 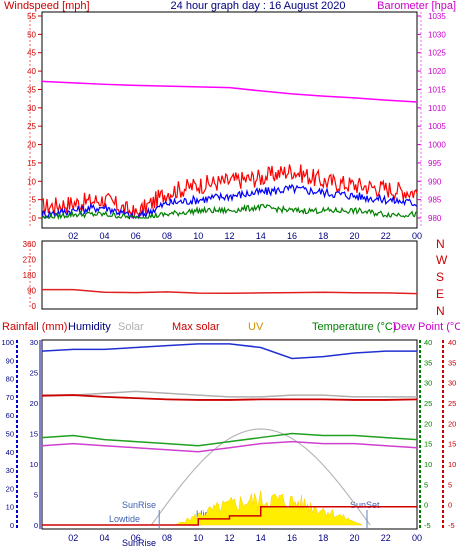 What do you see at coordinates (451, 525) in the screenshot?
I see `y-tick-dew--5: -5` at bounding box center [451, 525].